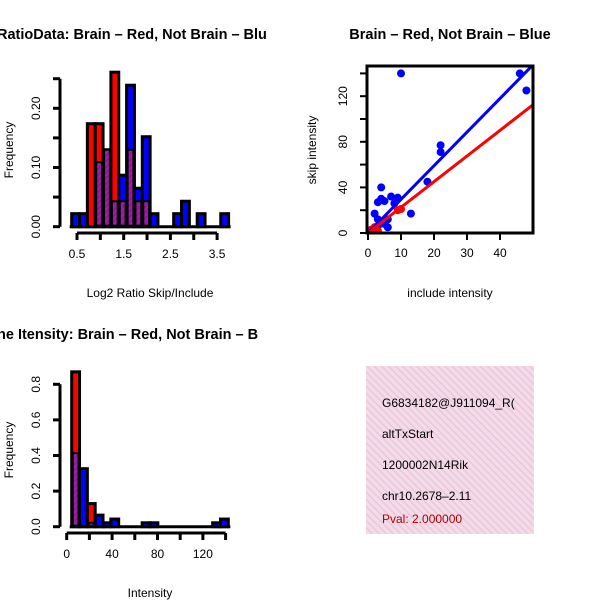 Image resolution: width=600 pixels, height=600 pixels. What do you see at coordinates (129, 335) in the screenshot?
I see `intensity-histogram-title: ne Itensity: Brain – Red, Not Brain – B` at bounding box center [129, 335].